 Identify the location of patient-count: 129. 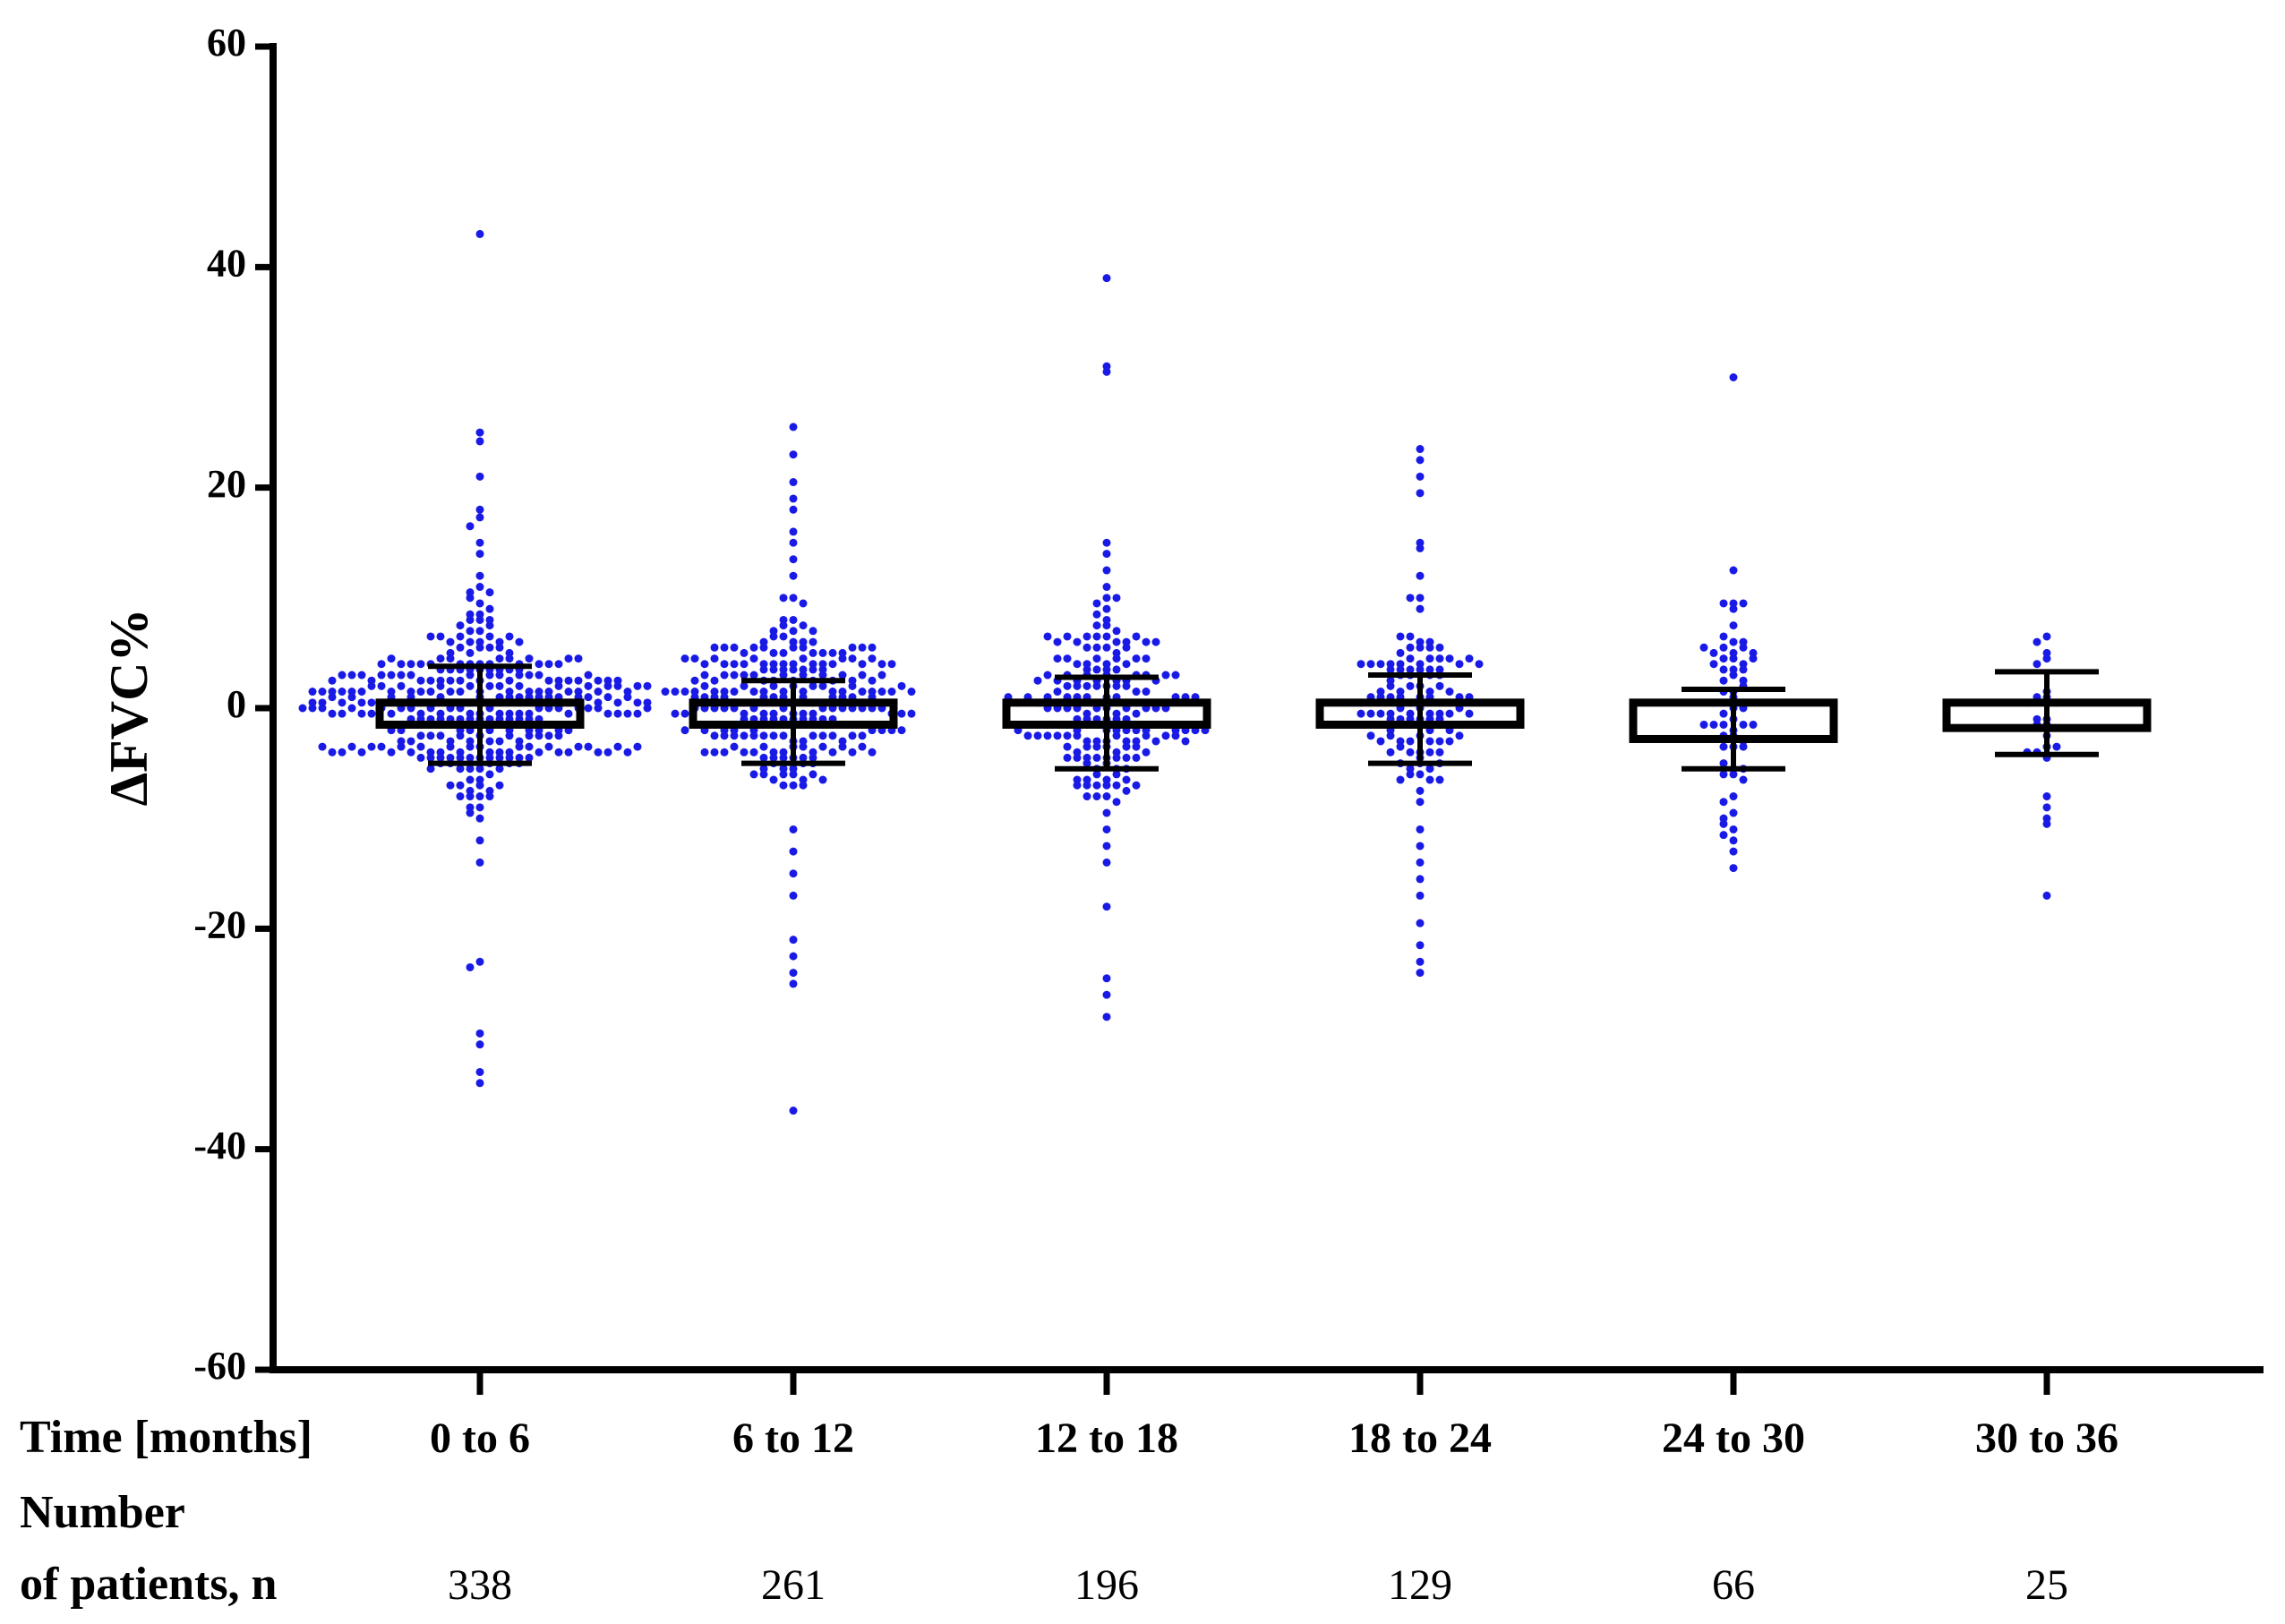
(1420, 1585).